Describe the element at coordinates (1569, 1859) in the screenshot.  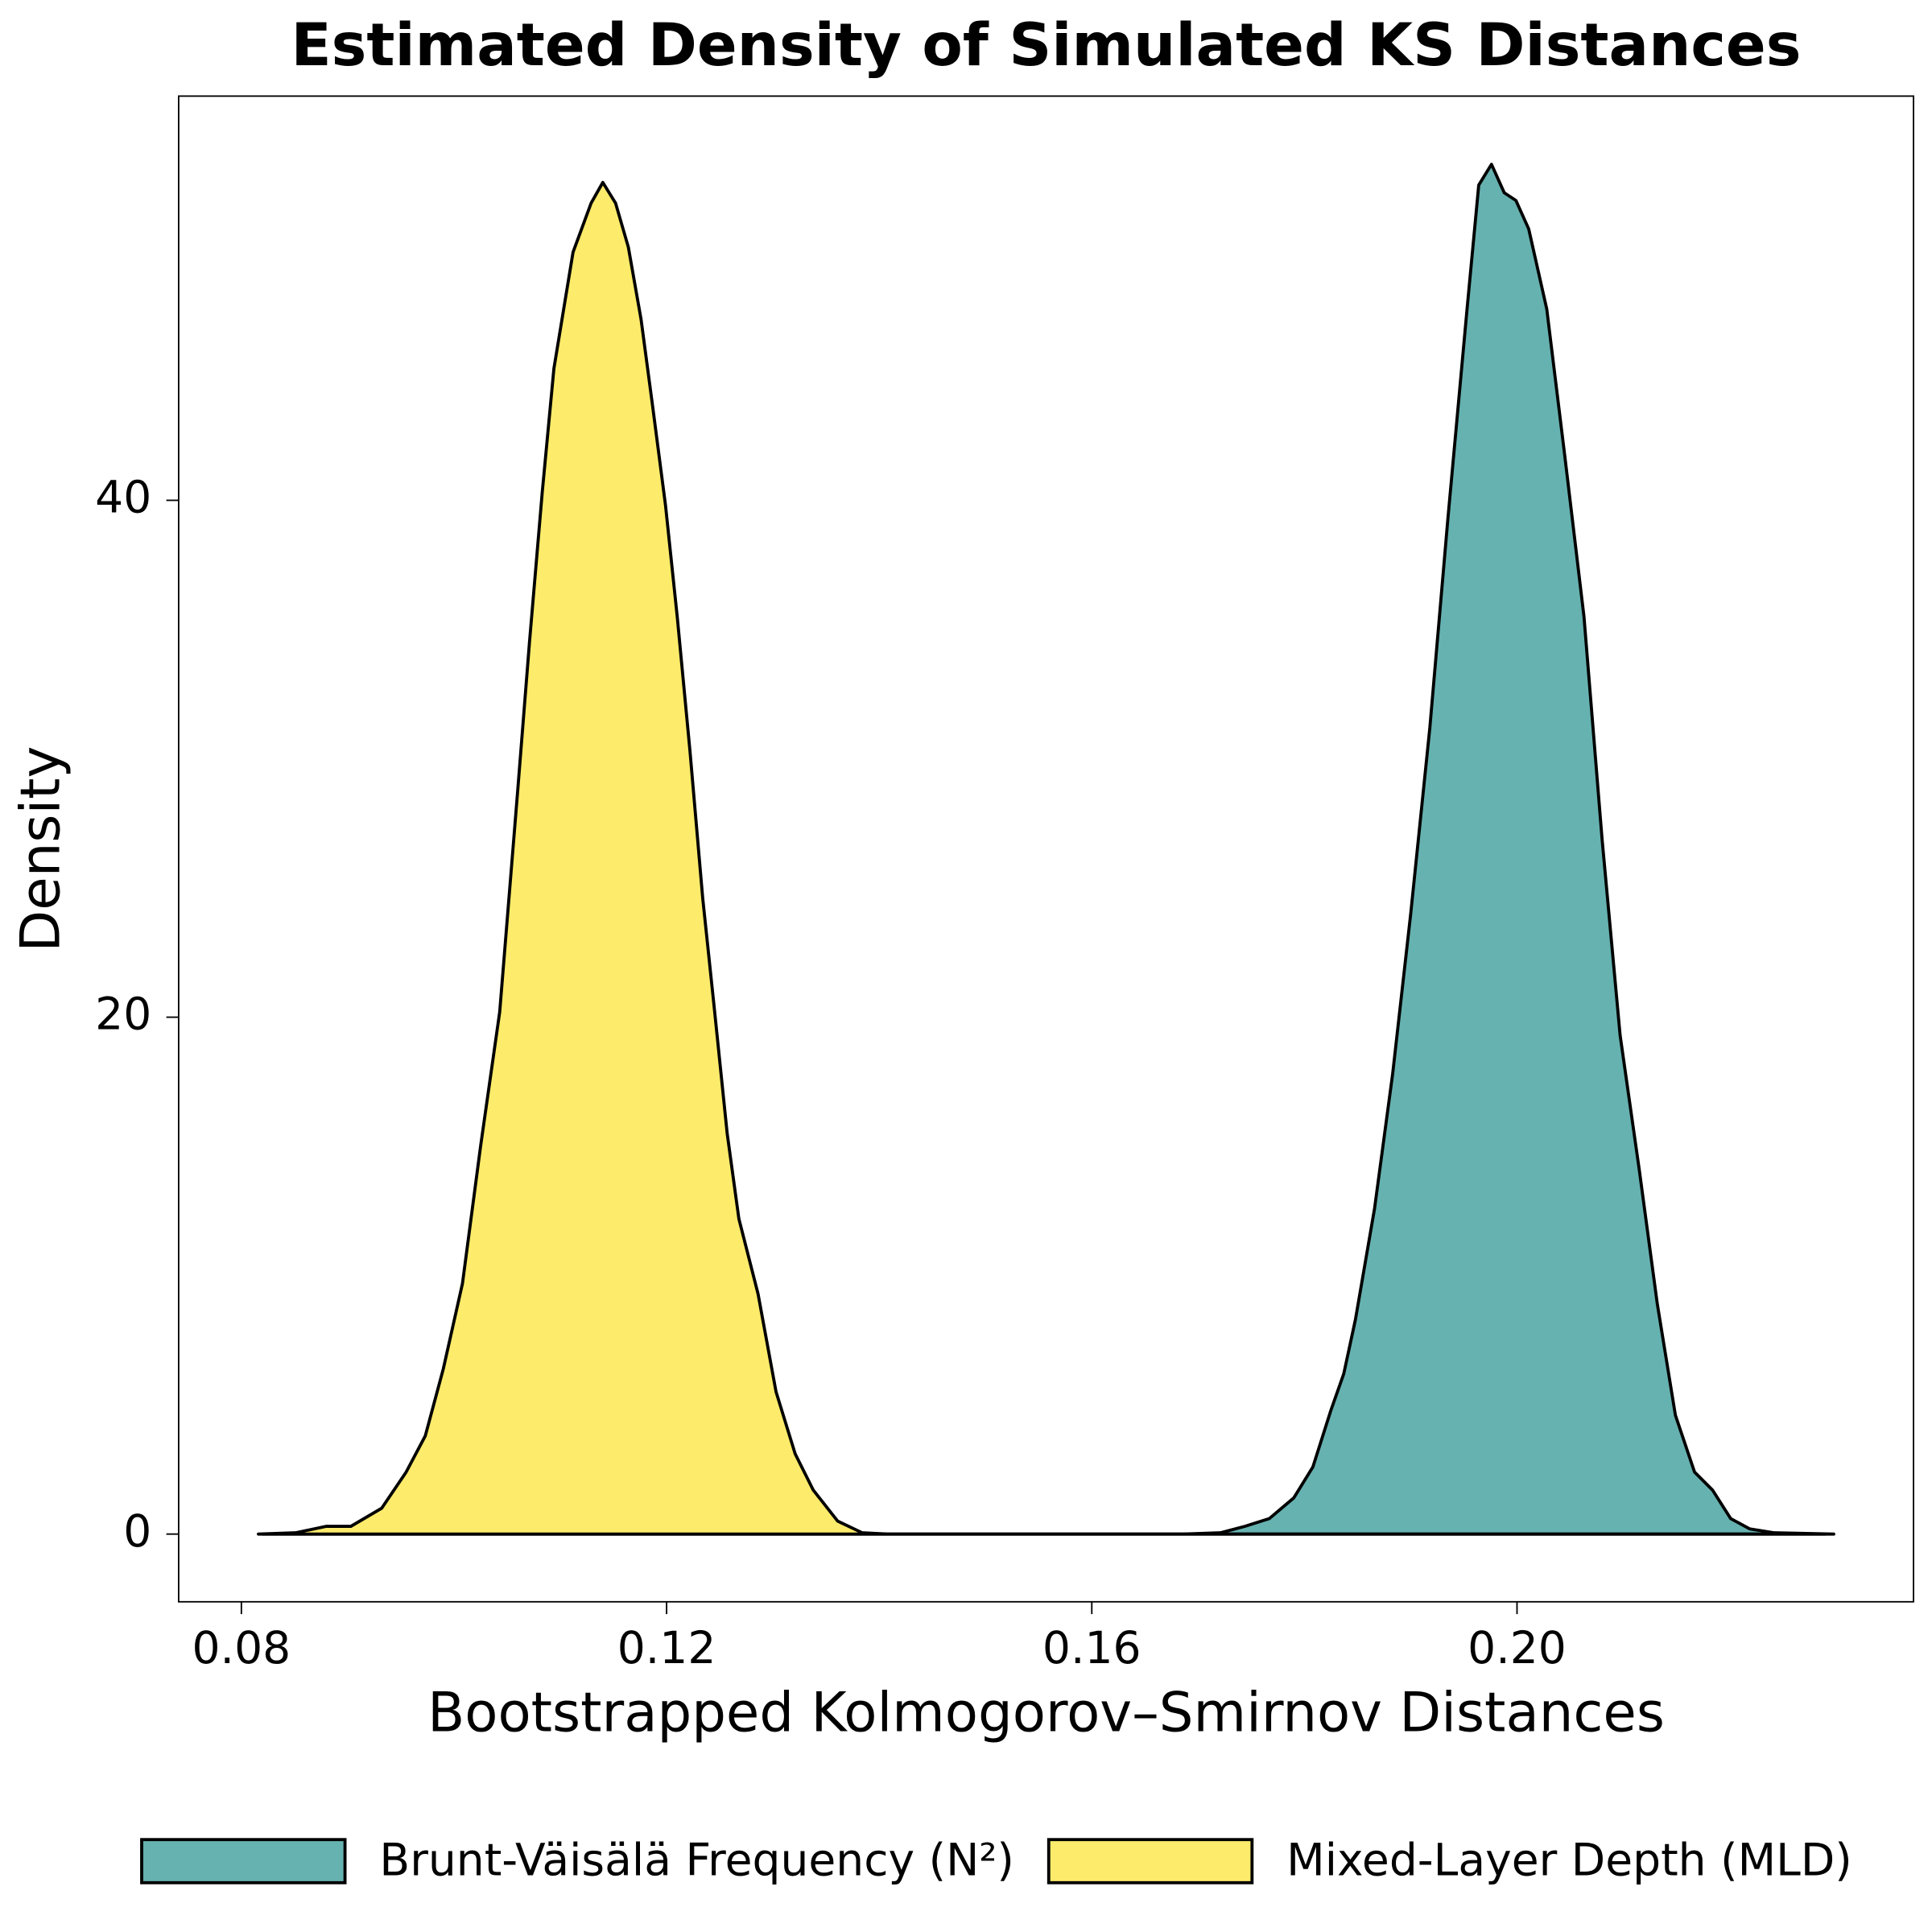
I see `legend-label: Mixed-Layer Depth (MLD)` at that location.